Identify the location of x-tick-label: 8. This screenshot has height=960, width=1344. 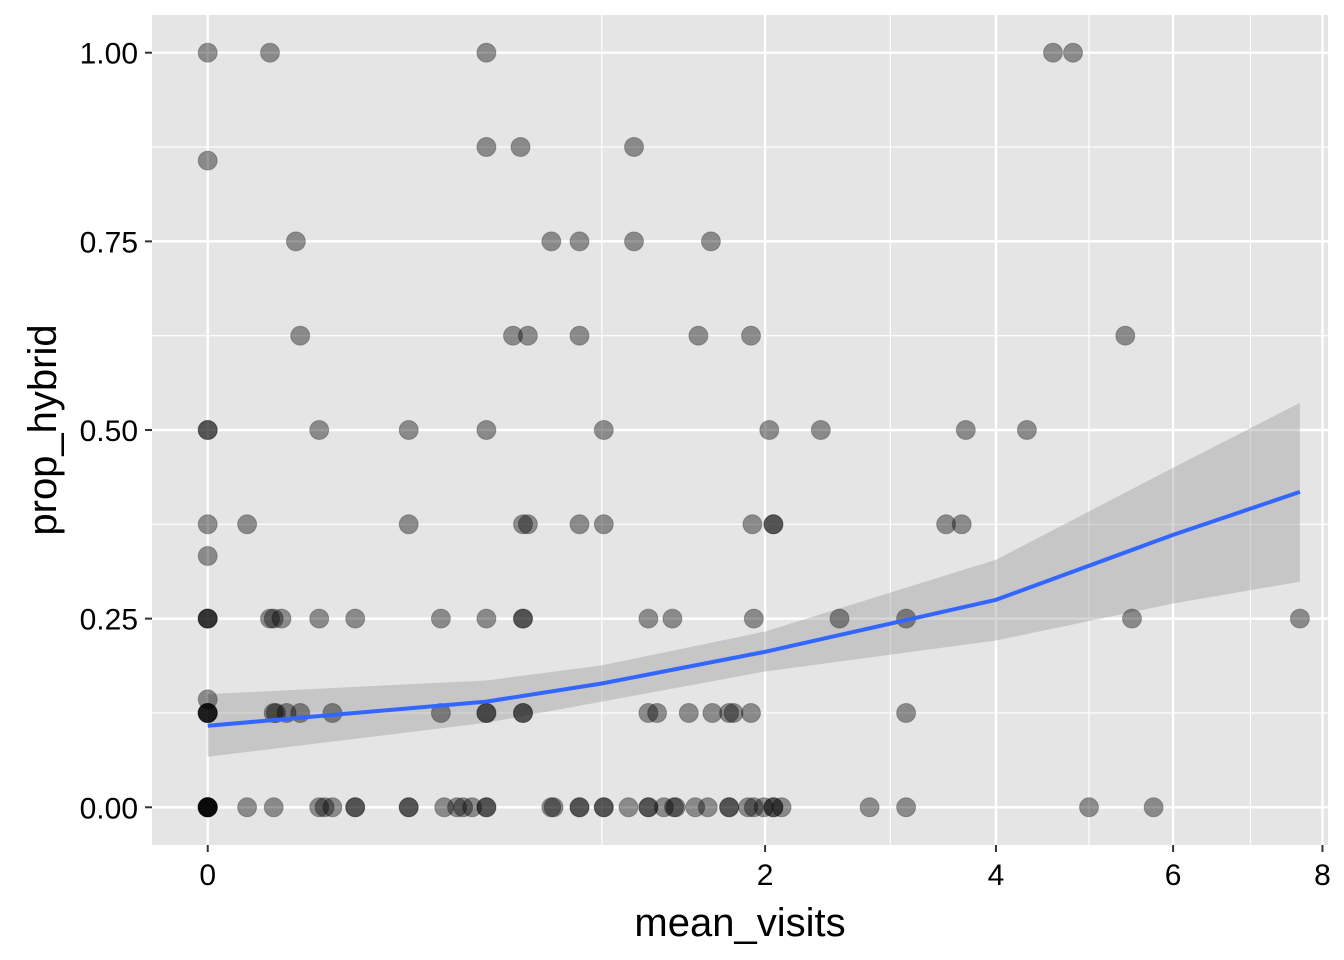
(1322, 875).